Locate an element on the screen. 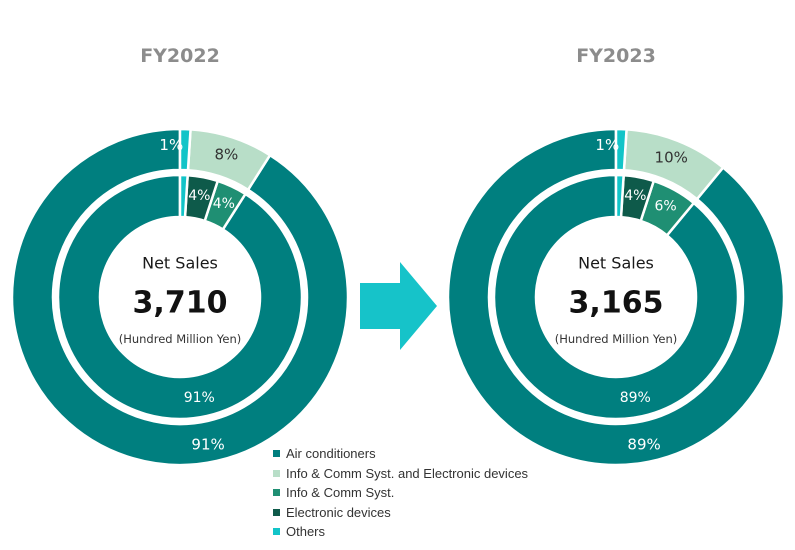  outer-label-air-conditioners: 91% is located at coordinates (207, 444).